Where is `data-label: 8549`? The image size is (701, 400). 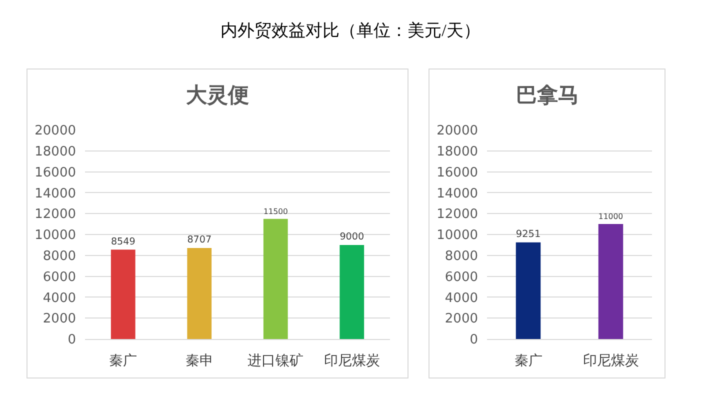 data-label: 8549 is located at coordinates (123, 242).